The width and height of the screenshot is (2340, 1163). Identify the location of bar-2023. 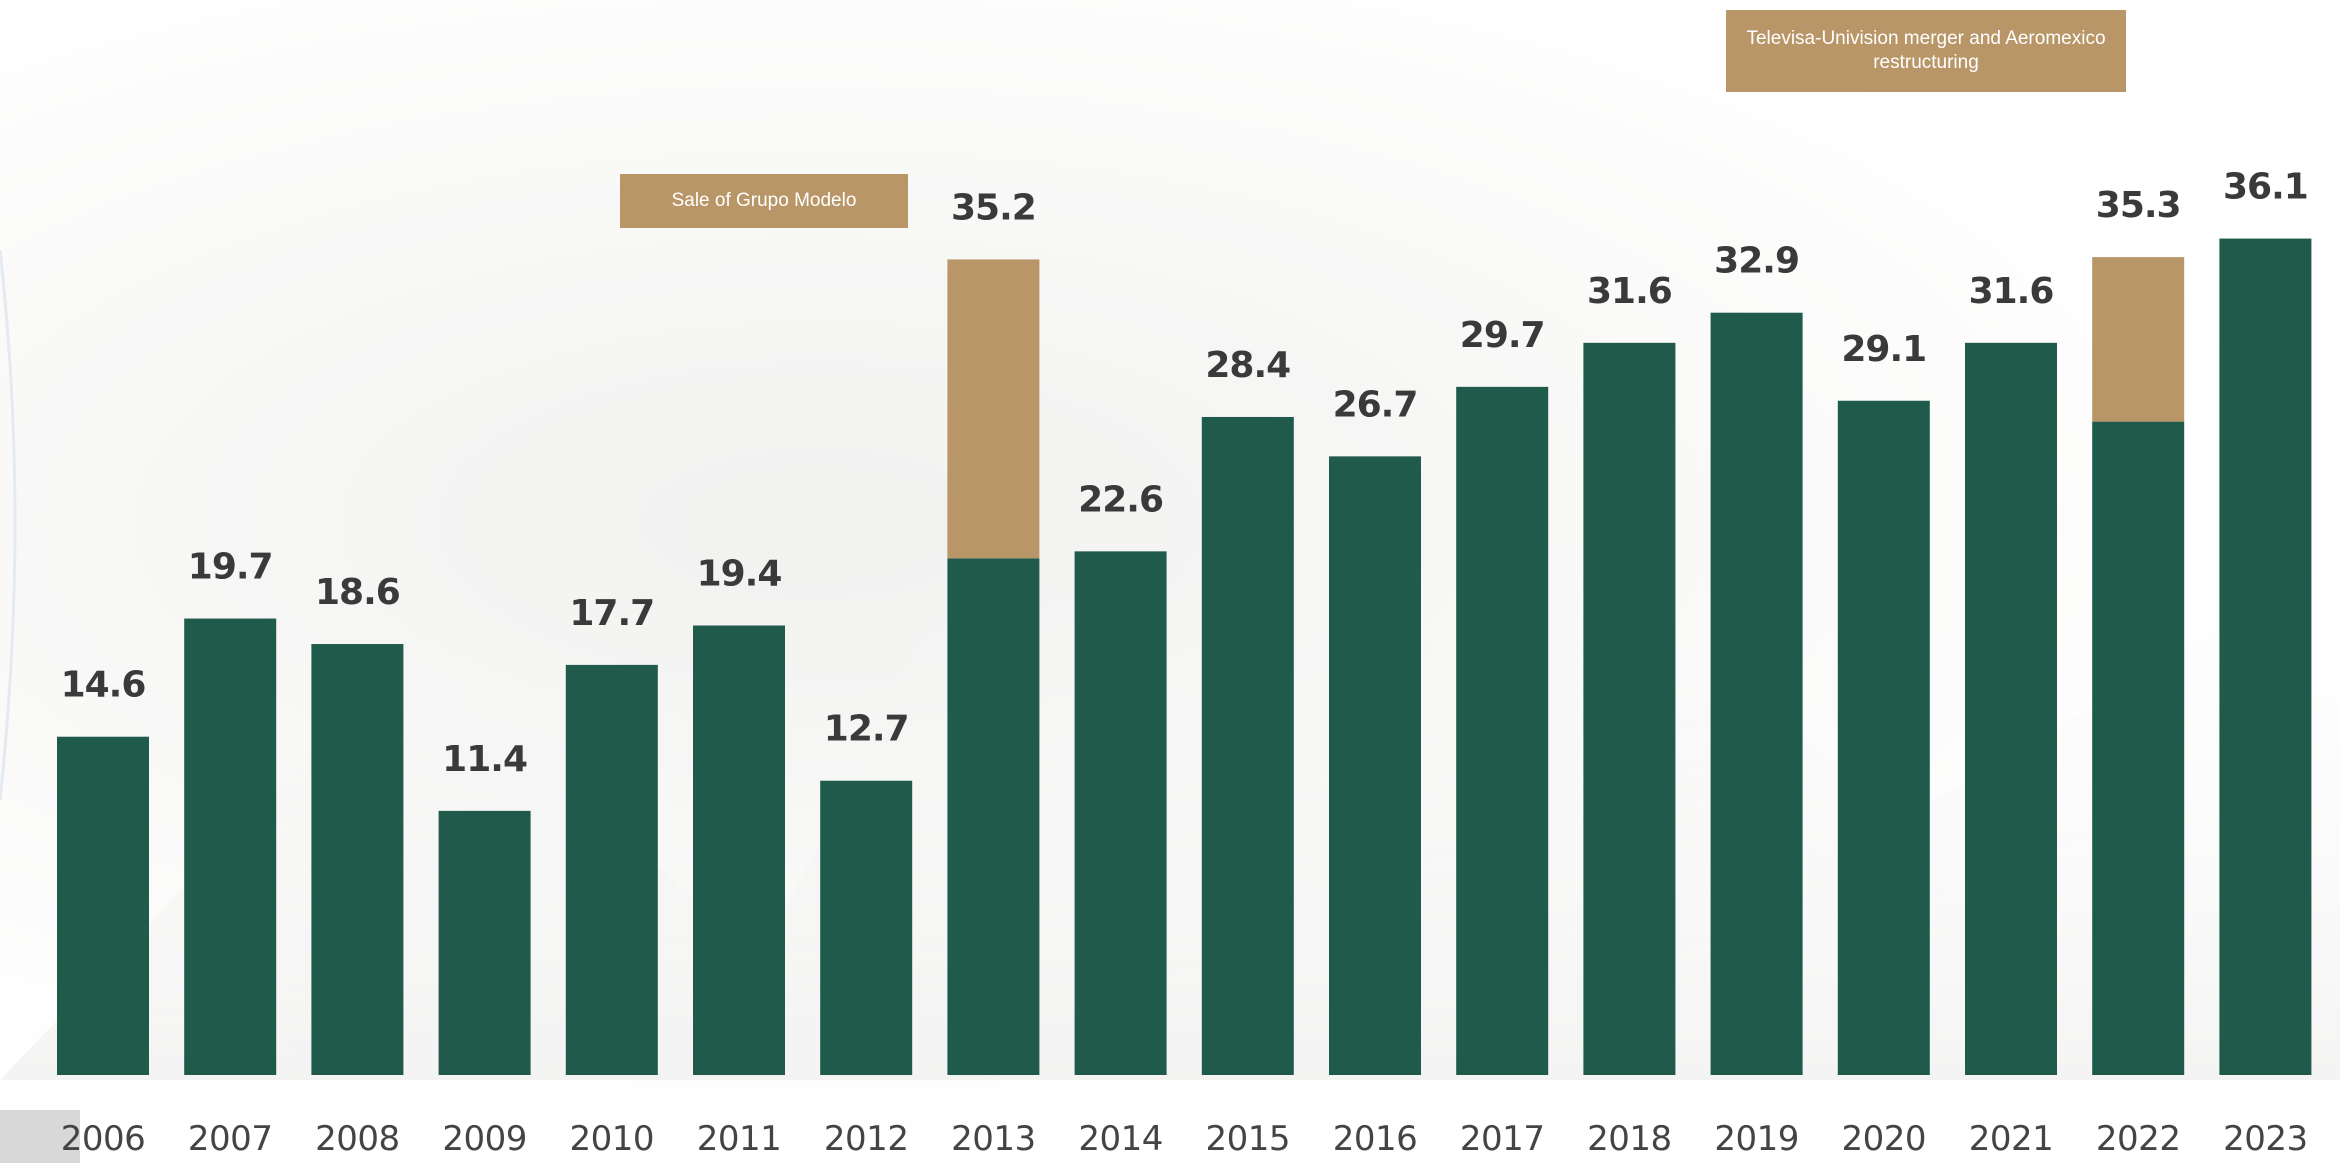
(2265, 657).